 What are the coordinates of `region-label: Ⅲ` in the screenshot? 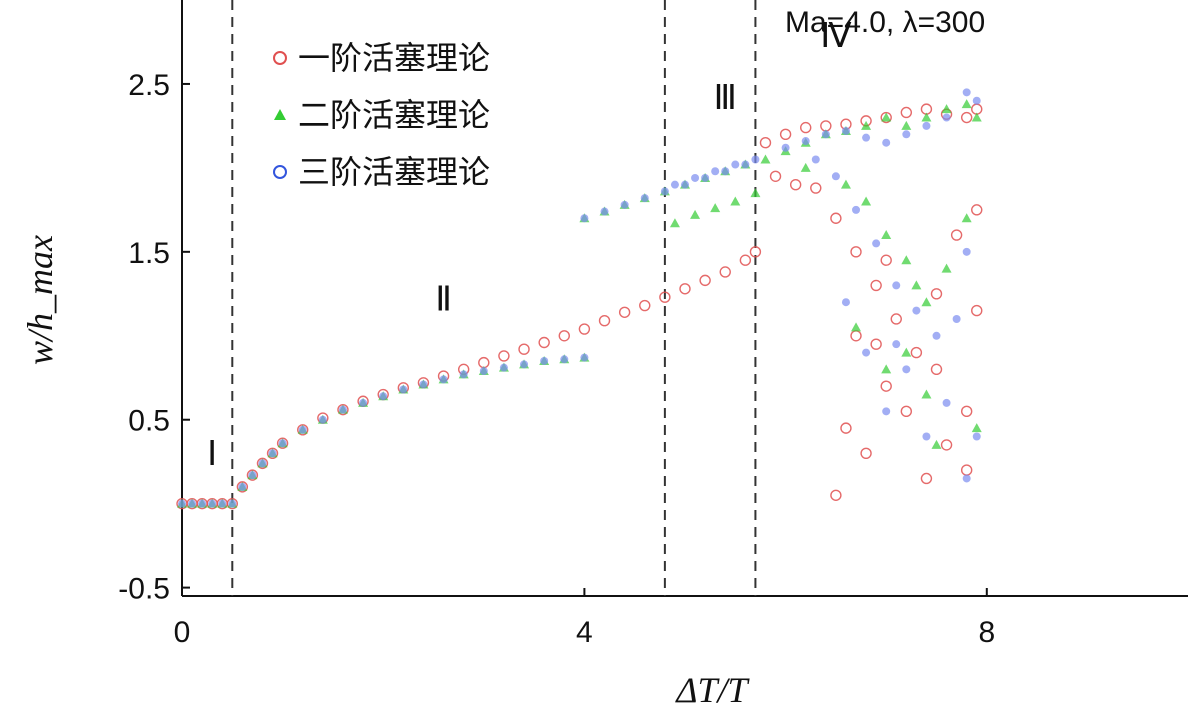 It's located at (725, 98).